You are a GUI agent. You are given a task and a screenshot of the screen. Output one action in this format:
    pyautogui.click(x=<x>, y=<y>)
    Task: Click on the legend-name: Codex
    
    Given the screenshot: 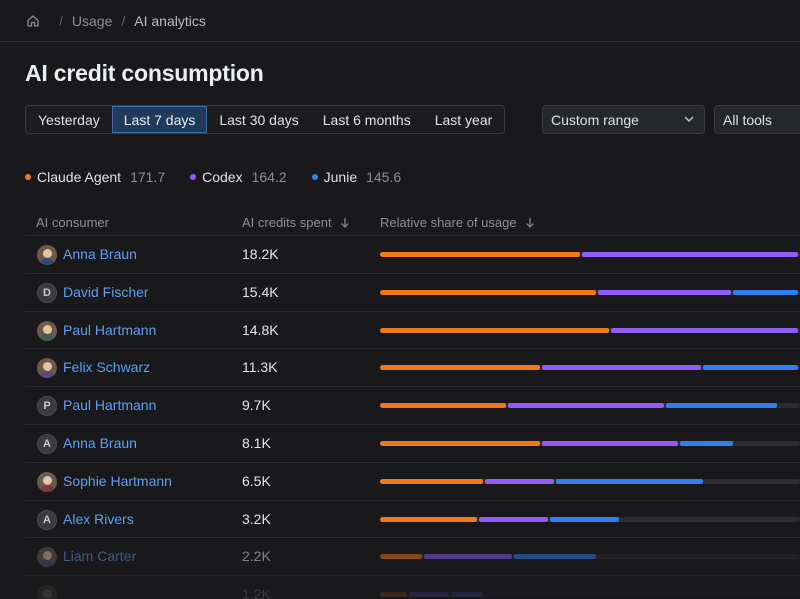 What is the action you would take?
    pyautogui.click(x=222, y=177)
    